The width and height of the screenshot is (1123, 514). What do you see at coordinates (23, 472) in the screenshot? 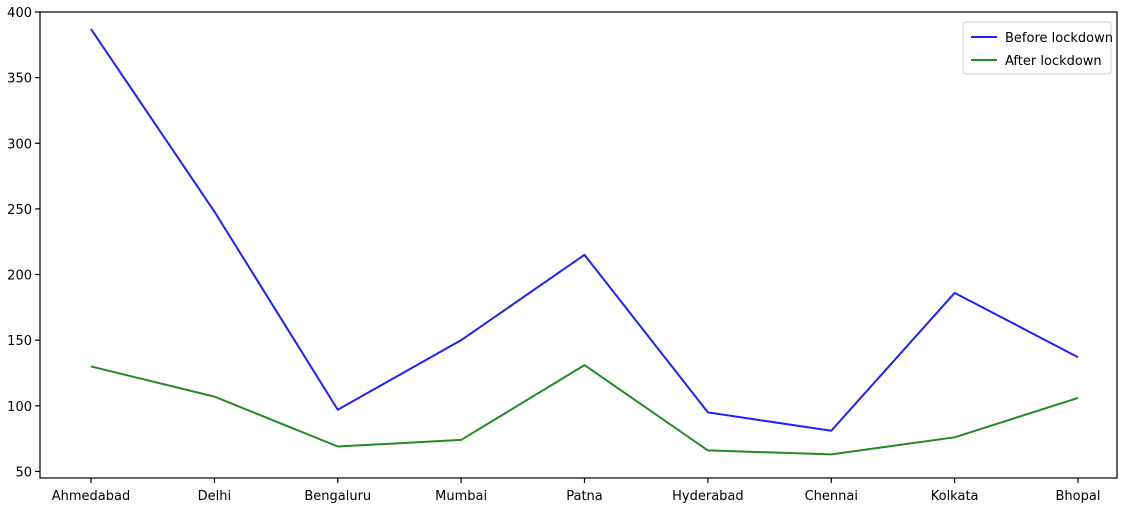
I see `y-tick-label: 50` at bounding box center [23, 472].